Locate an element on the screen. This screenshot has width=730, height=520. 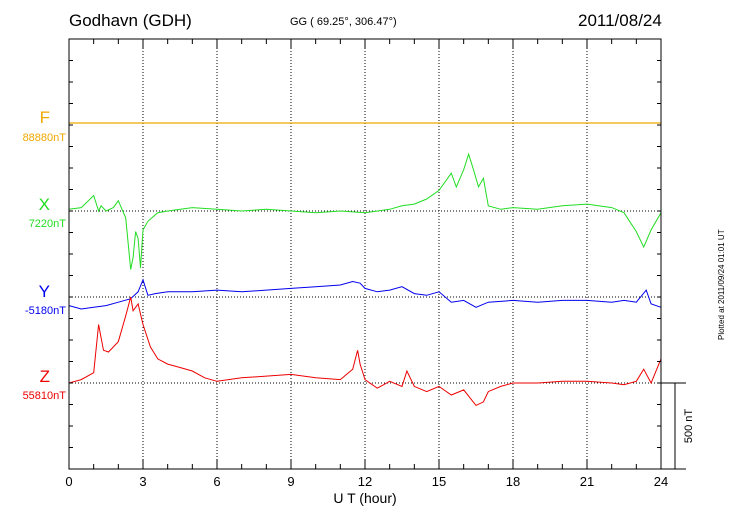
x-tick-label-9: 9 is located at coordinates (290, 481).